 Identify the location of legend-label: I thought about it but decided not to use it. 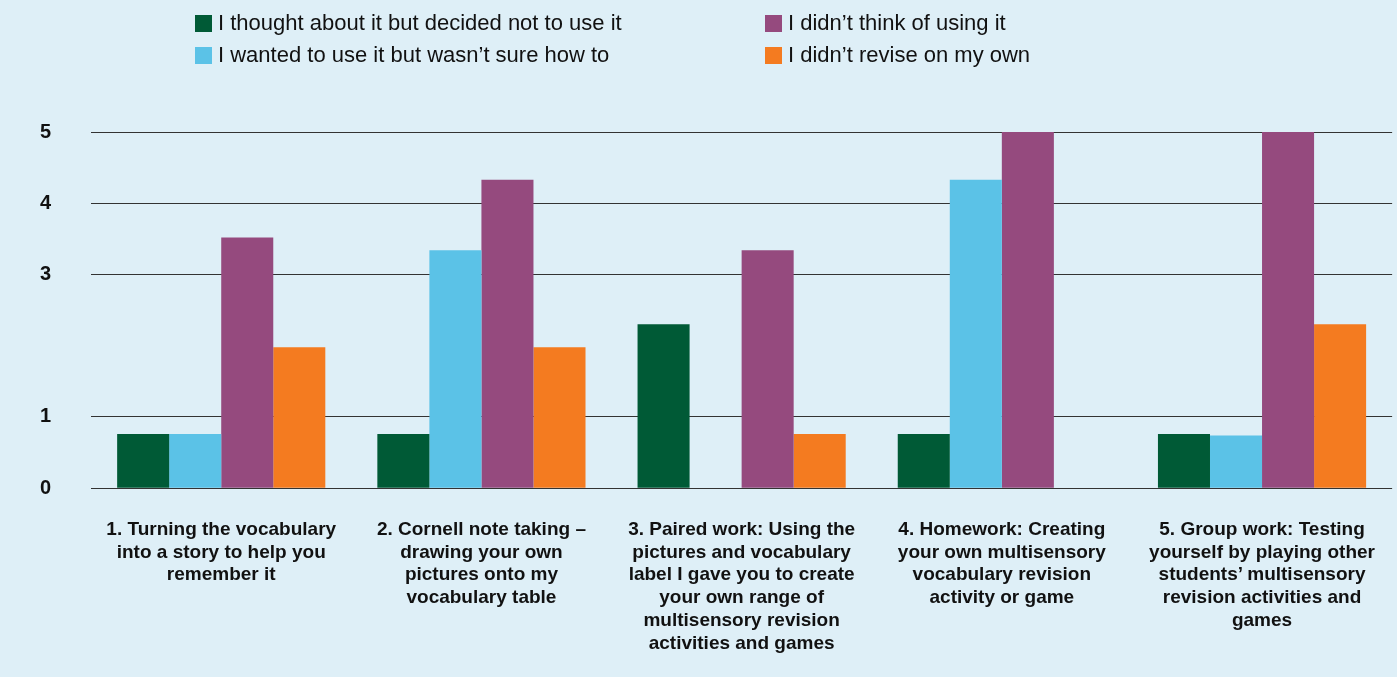
(420, 23).